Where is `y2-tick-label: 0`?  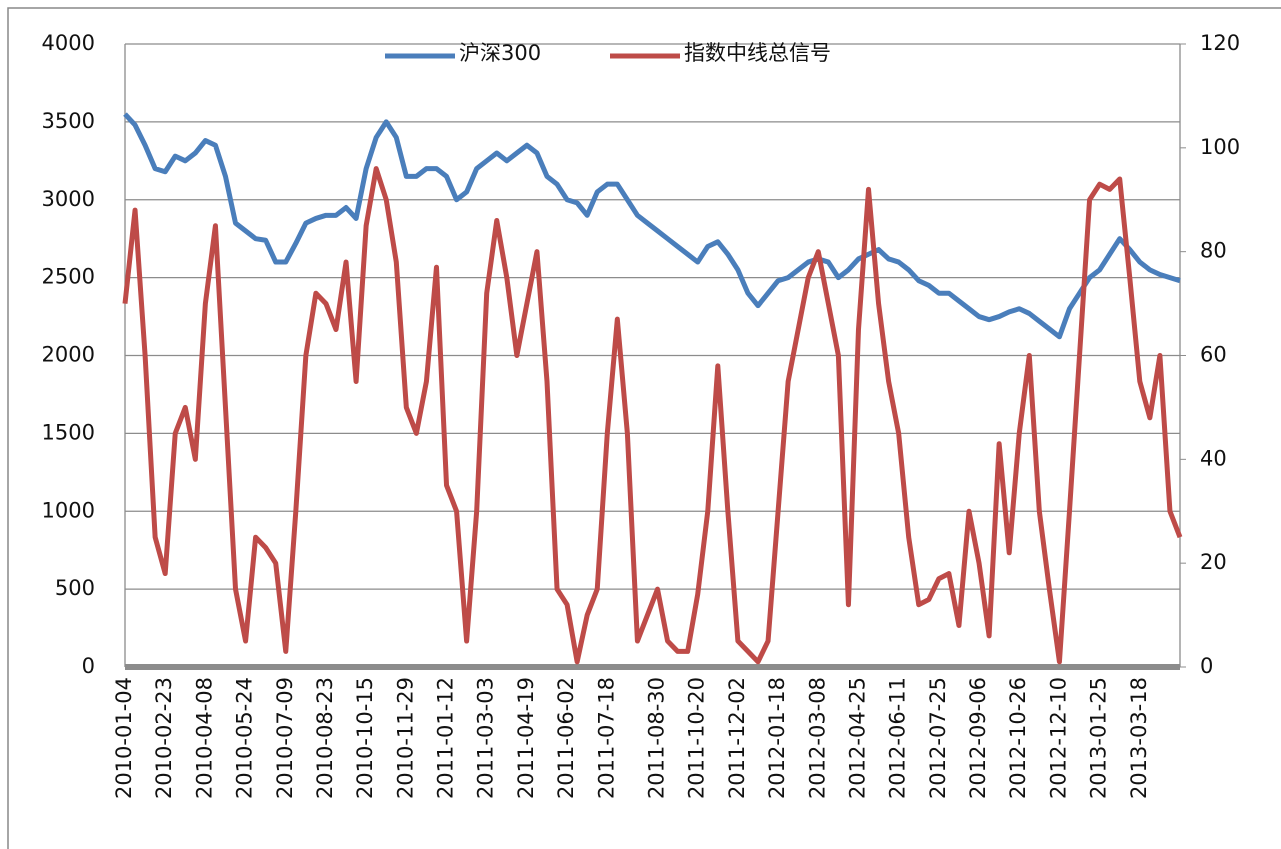
y2-tick-label: 0 is located at coordinates (1206, 666).